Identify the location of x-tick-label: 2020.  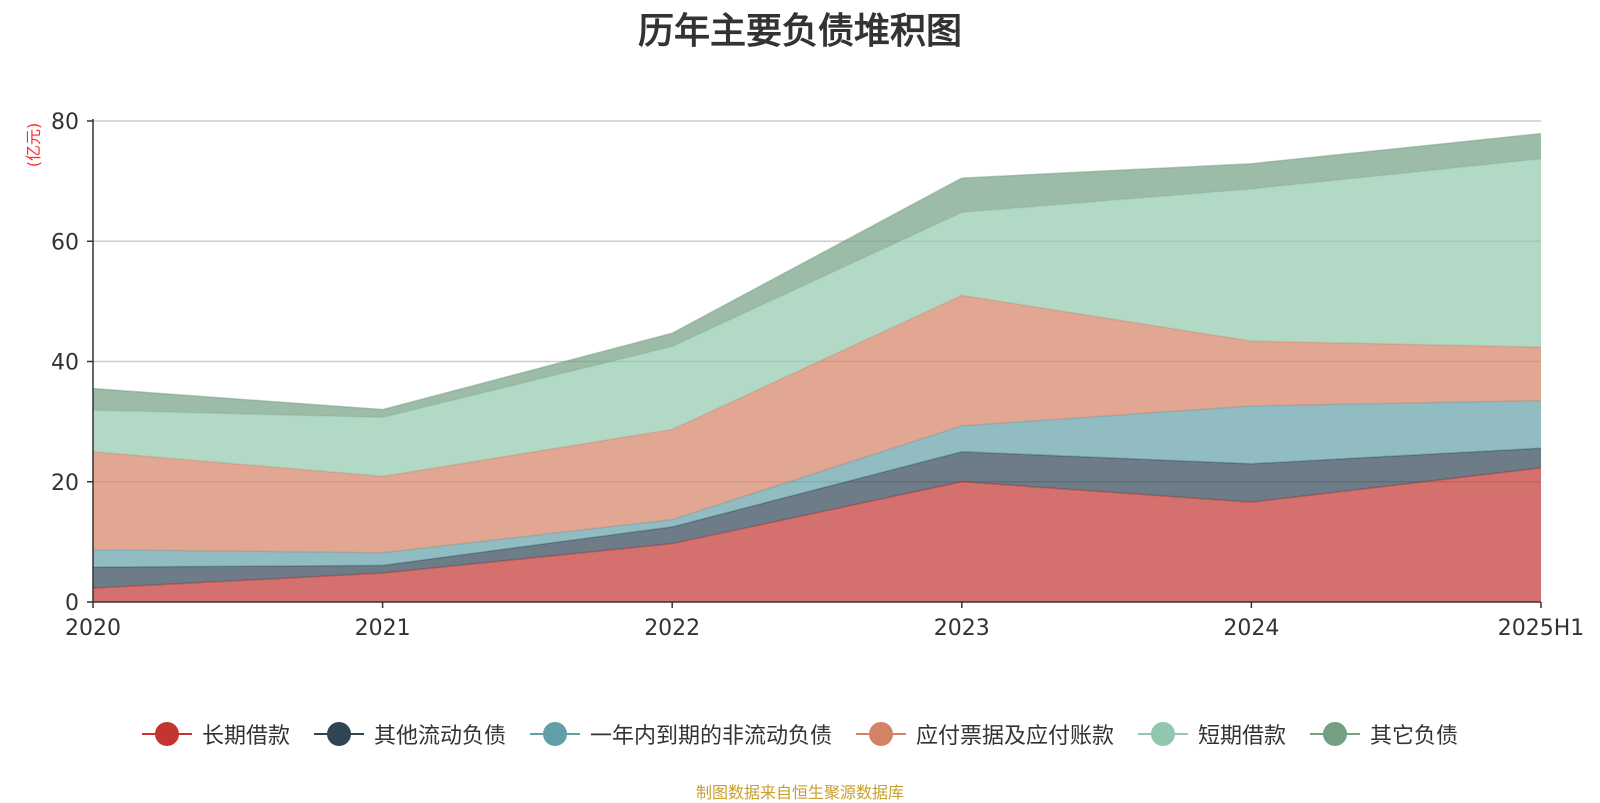
(93, 628).